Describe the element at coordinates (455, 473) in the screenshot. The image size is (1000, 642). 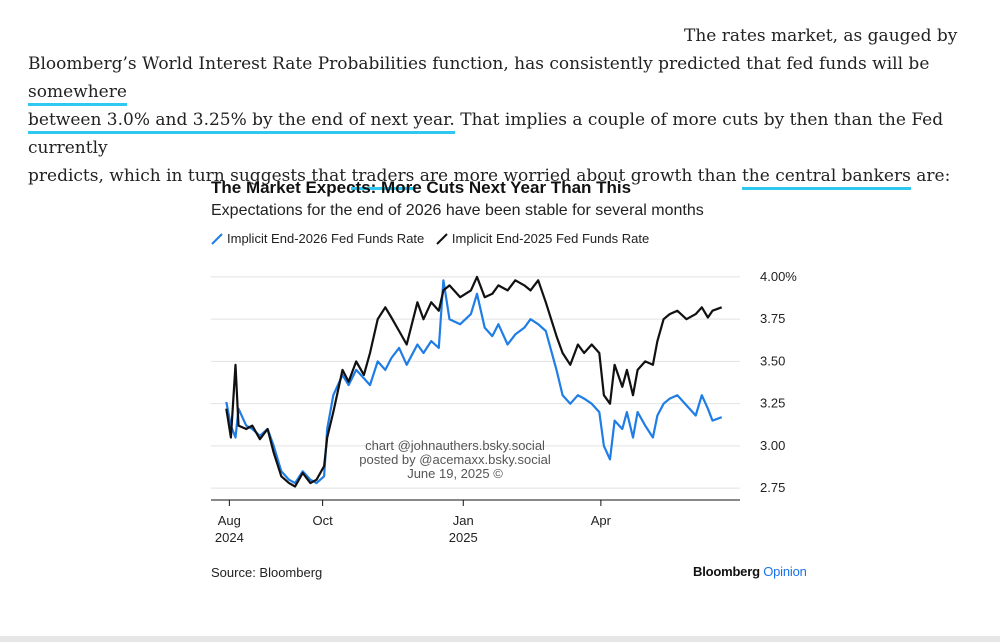
I see `watermark-line-3: June 19, 2025 ©` at that location.